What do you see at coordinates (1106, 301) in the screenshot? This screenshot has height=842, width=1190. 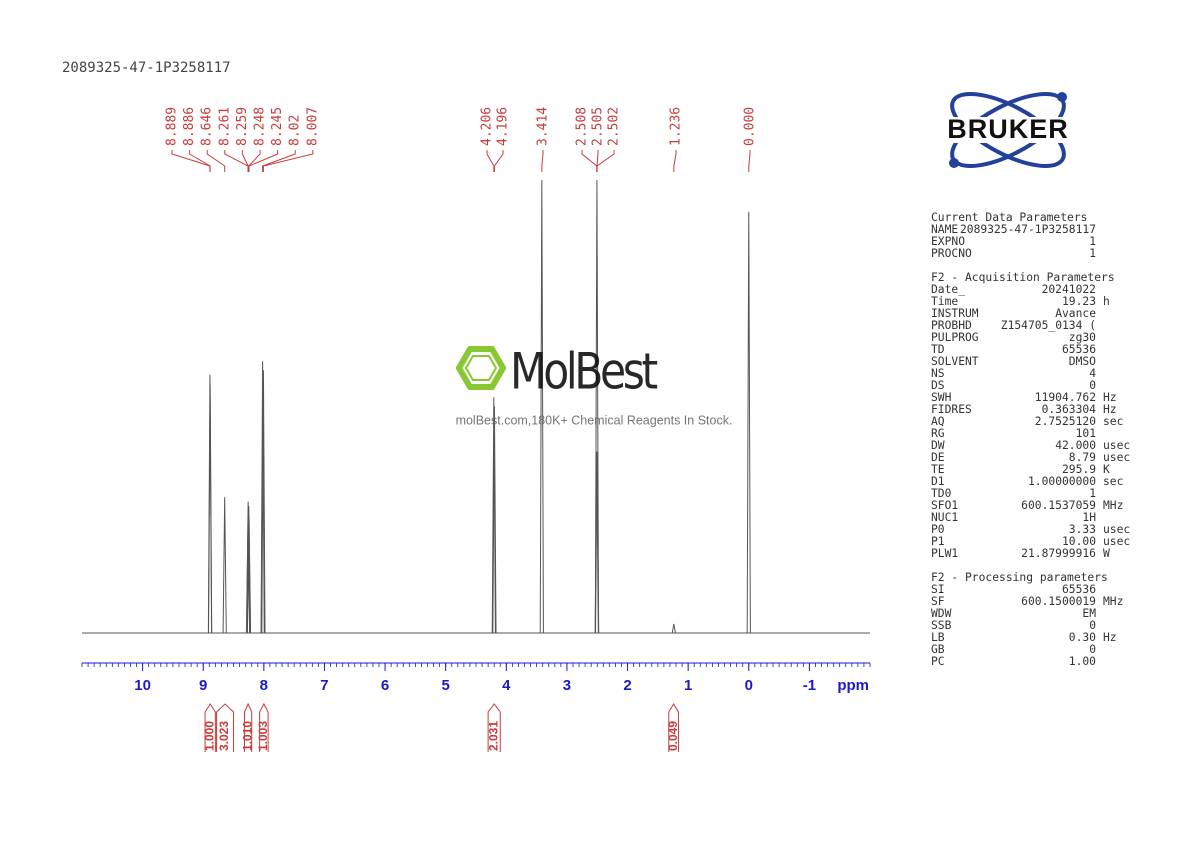 I see `param-unit: h` at bounding box center [1106, 301].